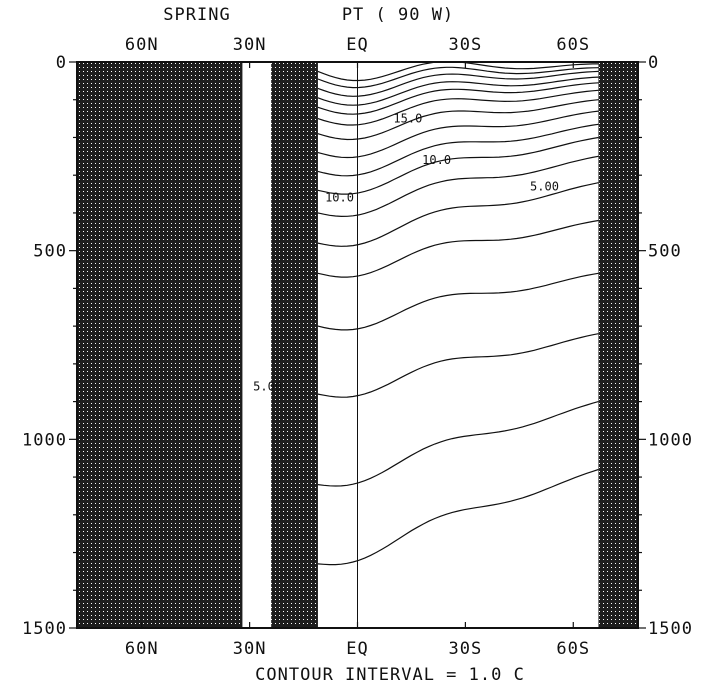  I want to click on x-tick-label-top: 60S, so click(573, 45).